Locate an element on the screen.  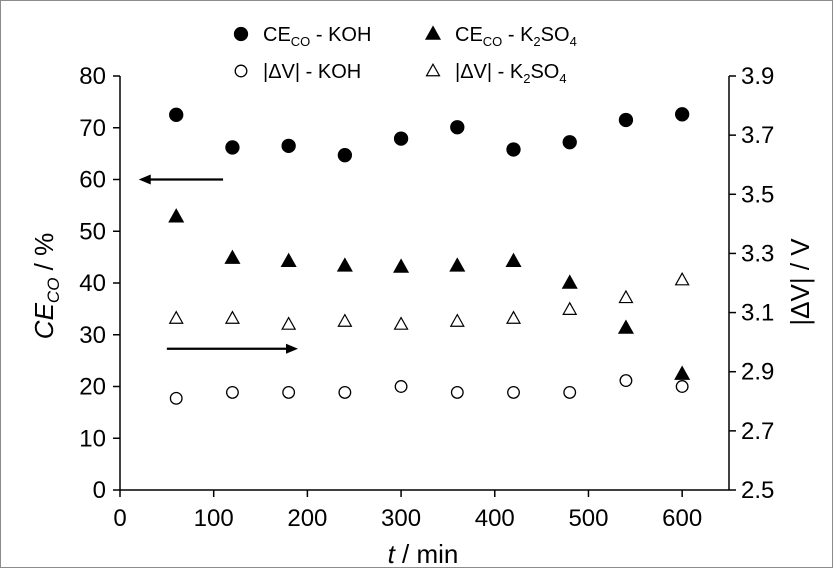
x-tick-label: 500 is located at coordinates (588, 518).